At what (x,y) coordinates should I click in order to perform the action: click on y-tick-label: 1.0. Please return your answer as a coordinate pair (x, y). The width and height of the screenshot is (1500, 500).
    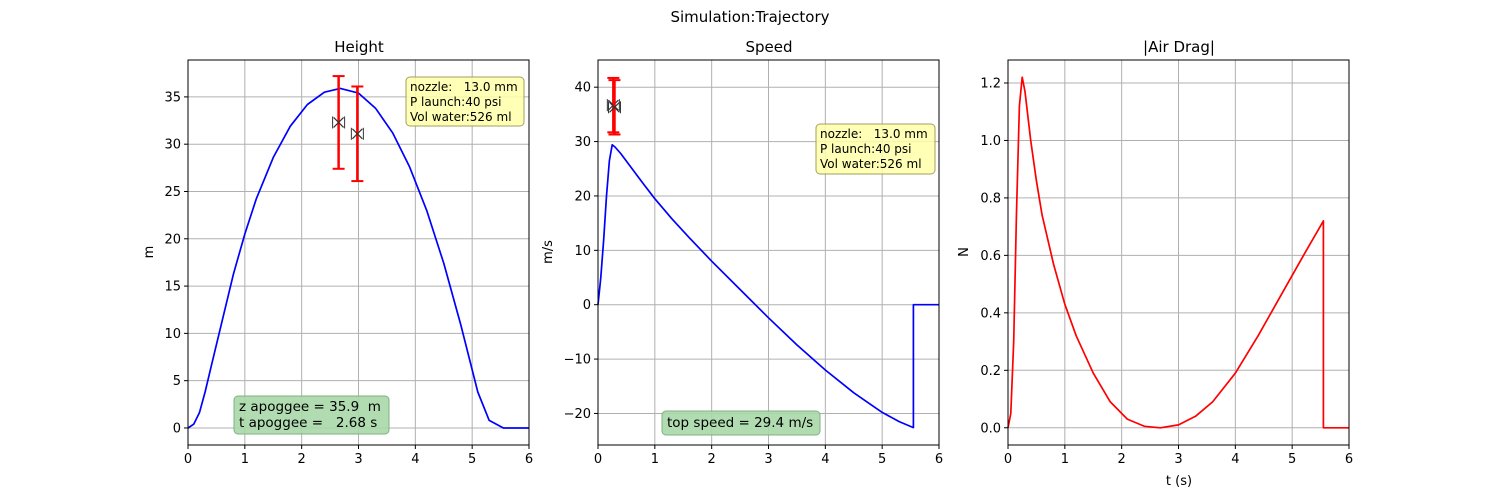
    Looking at the image, I should click on (990, 141).